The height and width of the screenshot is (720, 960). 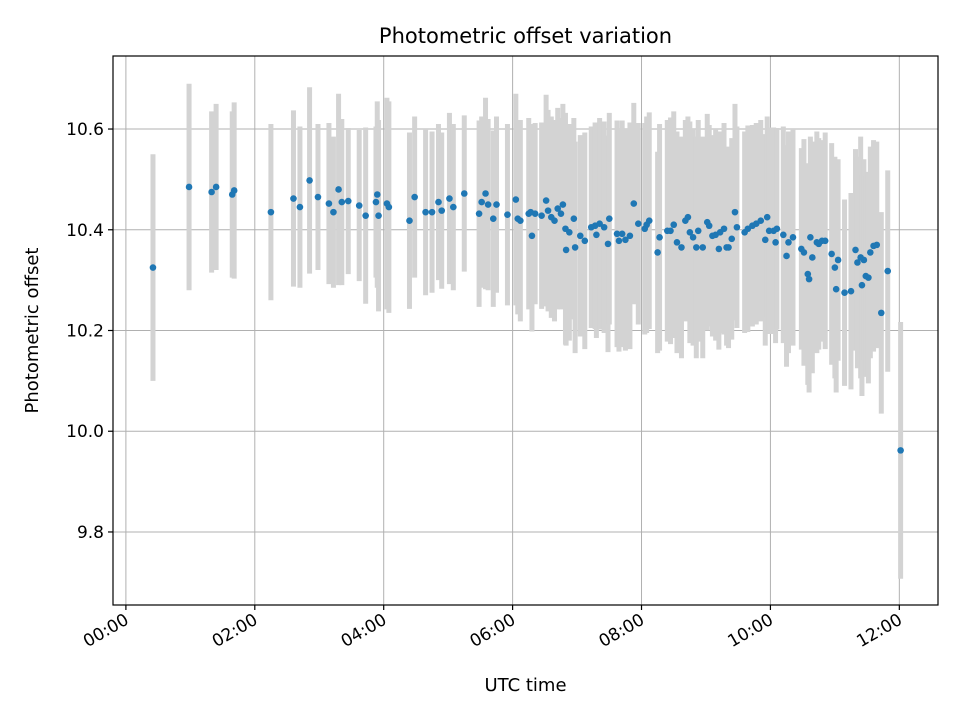 I want to click on x-tick-label: 02:00, so click(x=235, y=631).